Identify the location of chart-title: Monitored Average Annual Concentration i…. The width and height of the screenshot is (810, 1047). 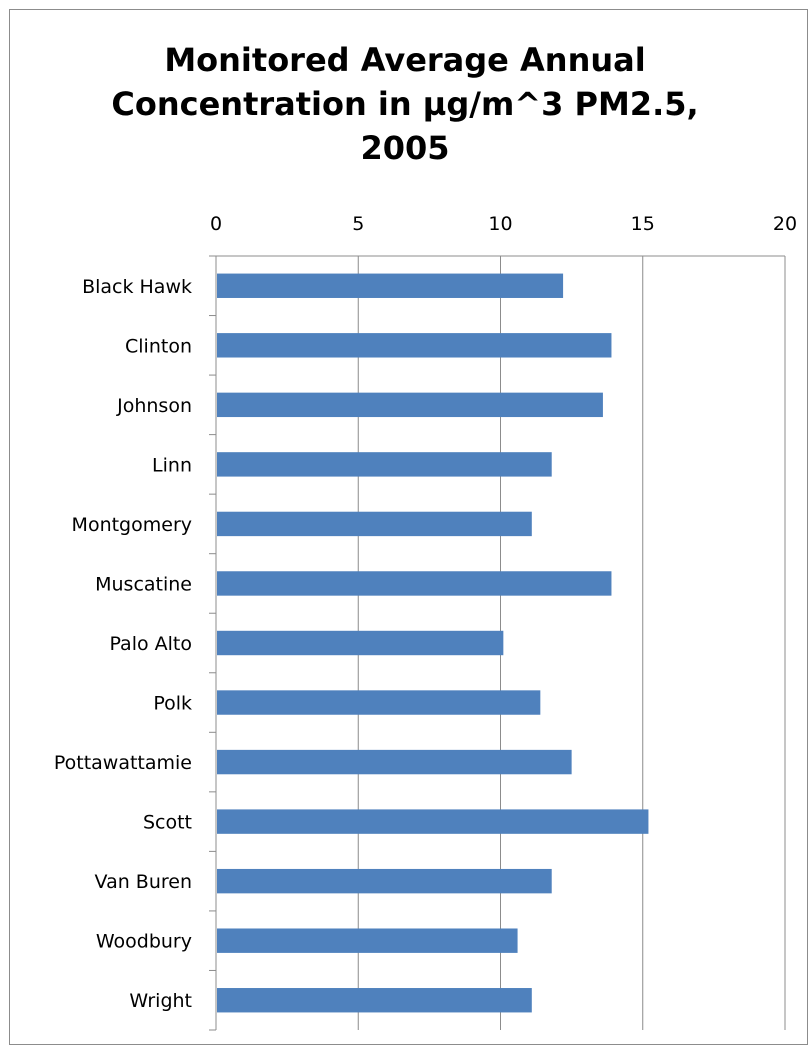
(405, 104).